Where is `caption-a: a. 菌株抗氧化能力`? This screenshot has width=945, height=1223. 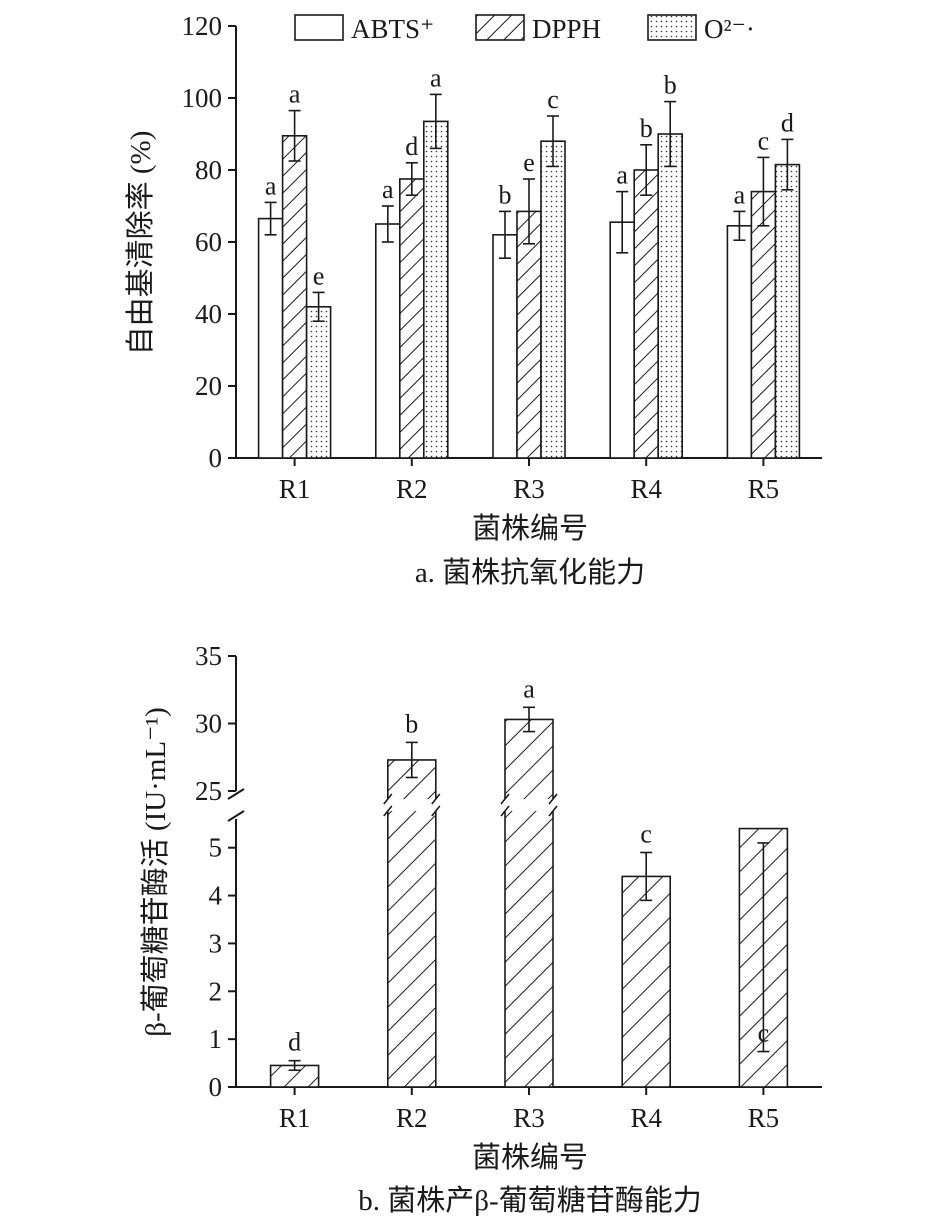 caption-a: a. 菌株抗氧化能力 is located at coordinates (530, 572).